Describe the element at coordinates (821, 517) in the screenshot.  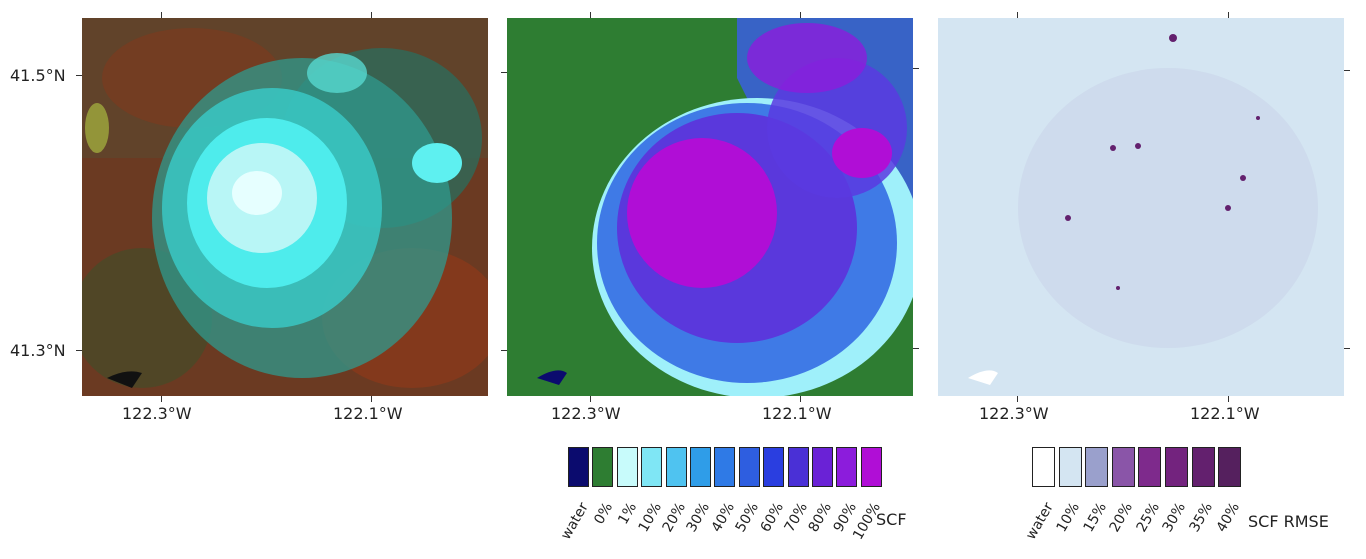
I see `legend-label: 80%` at that location.